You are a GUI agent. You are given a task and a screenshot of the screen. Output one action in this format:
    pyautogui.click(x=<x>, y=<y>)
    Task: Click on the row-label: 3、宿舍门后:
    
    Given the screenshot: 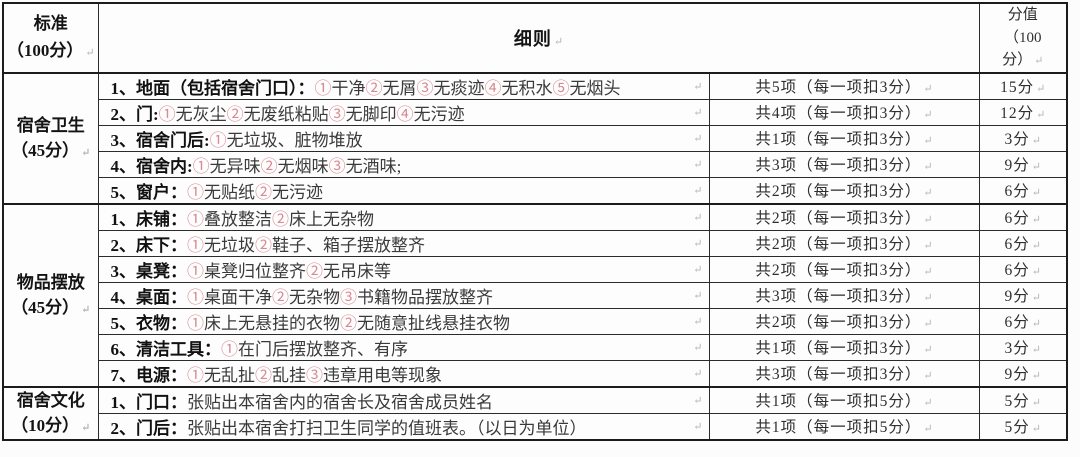 What is the action you would take?
    pyautogui.click(x=160, y=140)
    